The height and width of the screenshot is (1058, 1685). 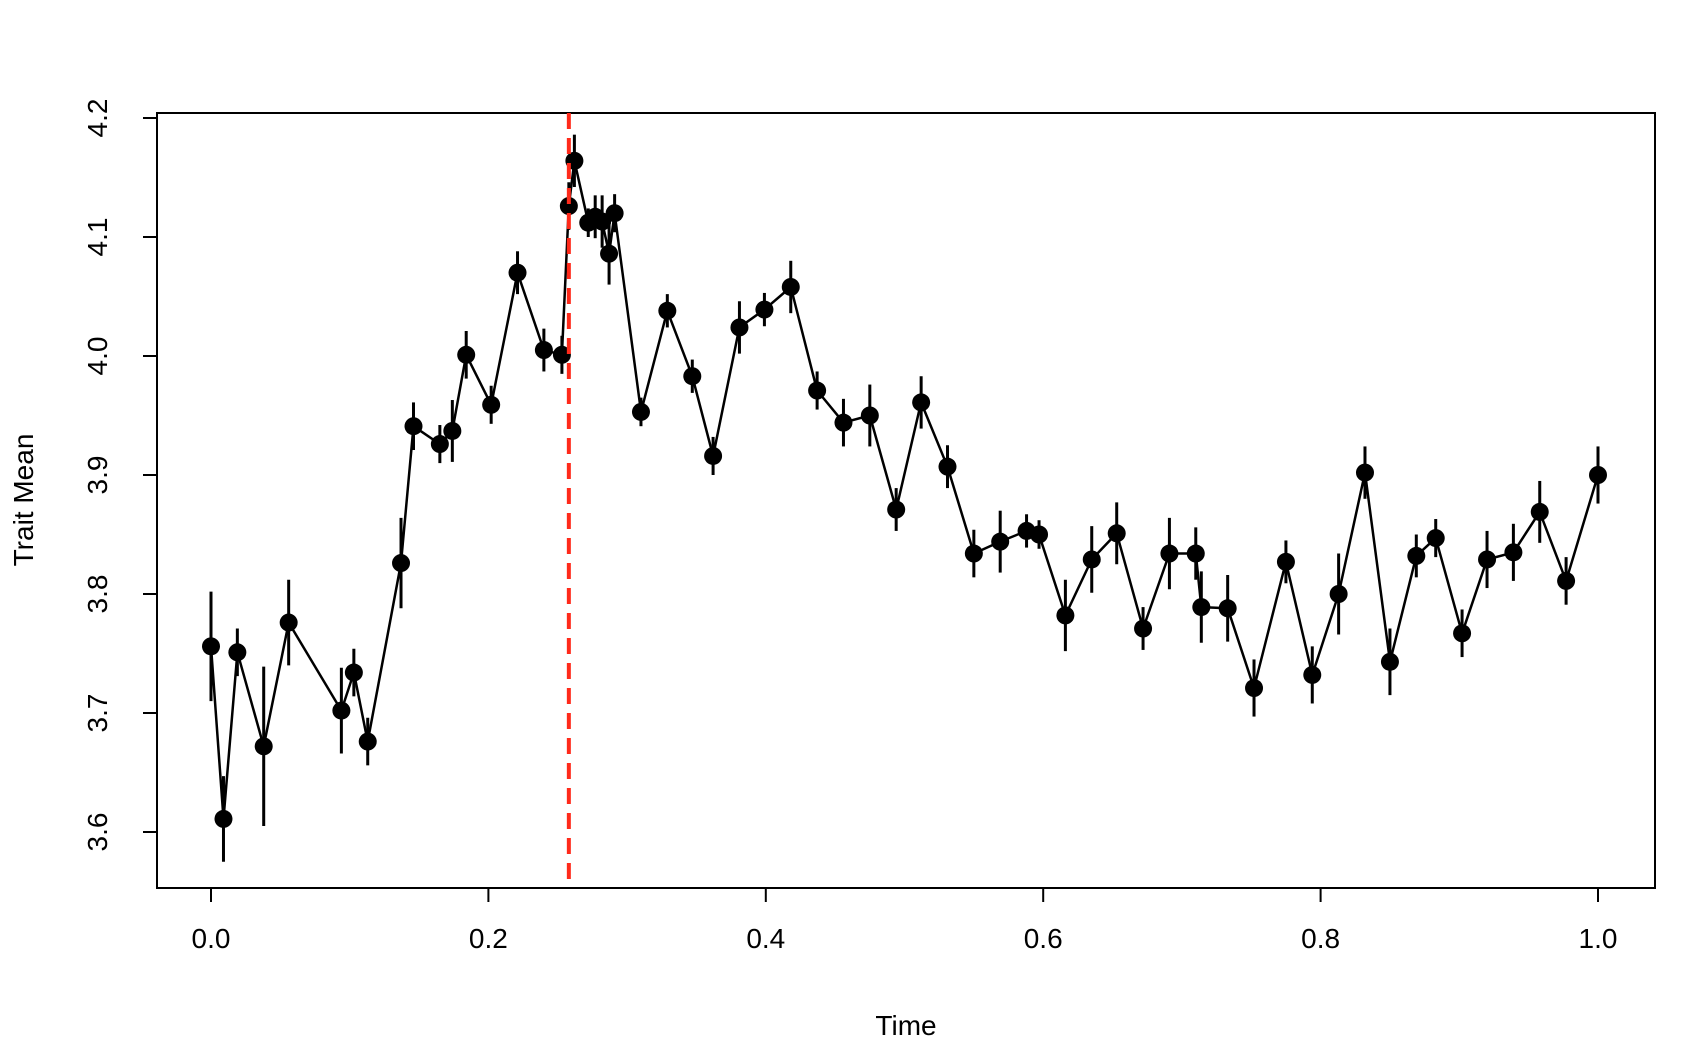 What do you see at coordinates (1320, 938) in the screenshot?
I see `x-tick-label: 0.8` at bounding box center [1320, 938].